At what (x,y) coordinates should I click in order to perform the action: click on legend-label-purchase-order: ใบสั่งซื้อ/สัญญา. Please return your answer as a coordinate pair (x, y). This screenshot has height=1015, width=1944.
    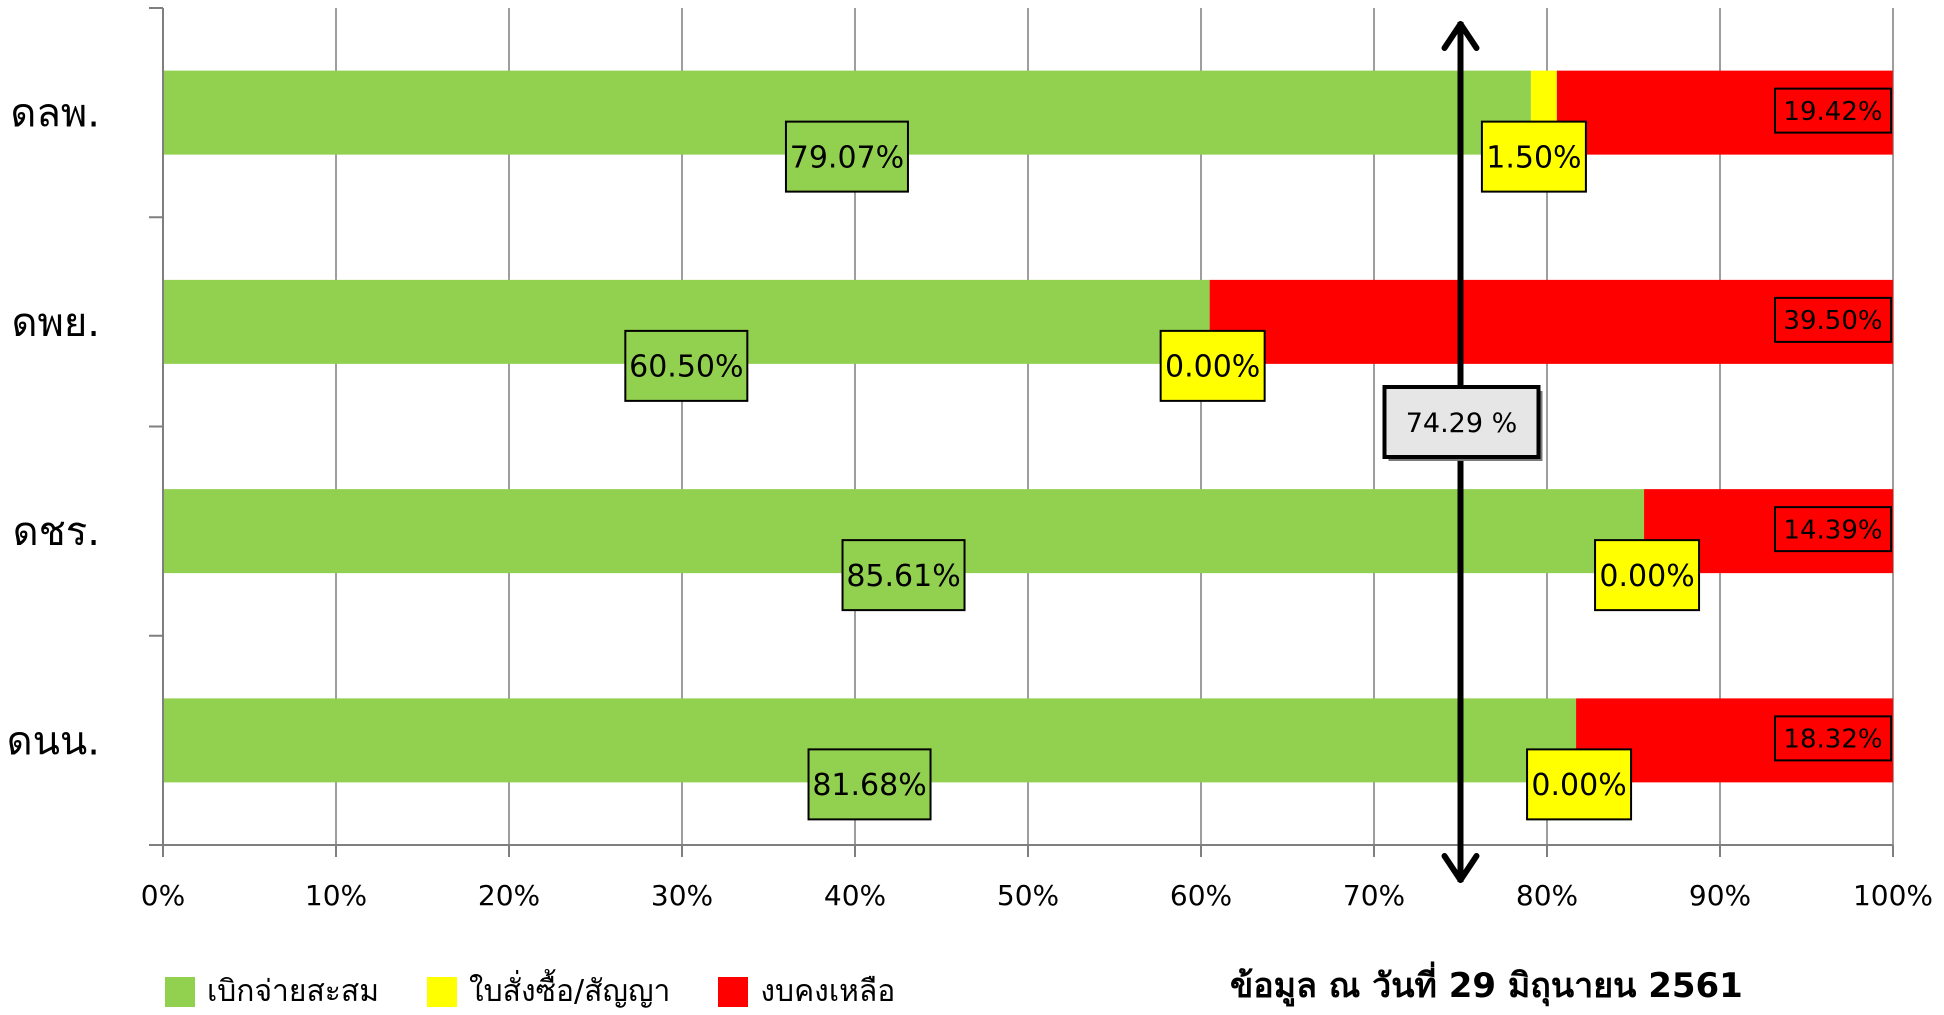
    Looking at the image, I should click on (569, 991).